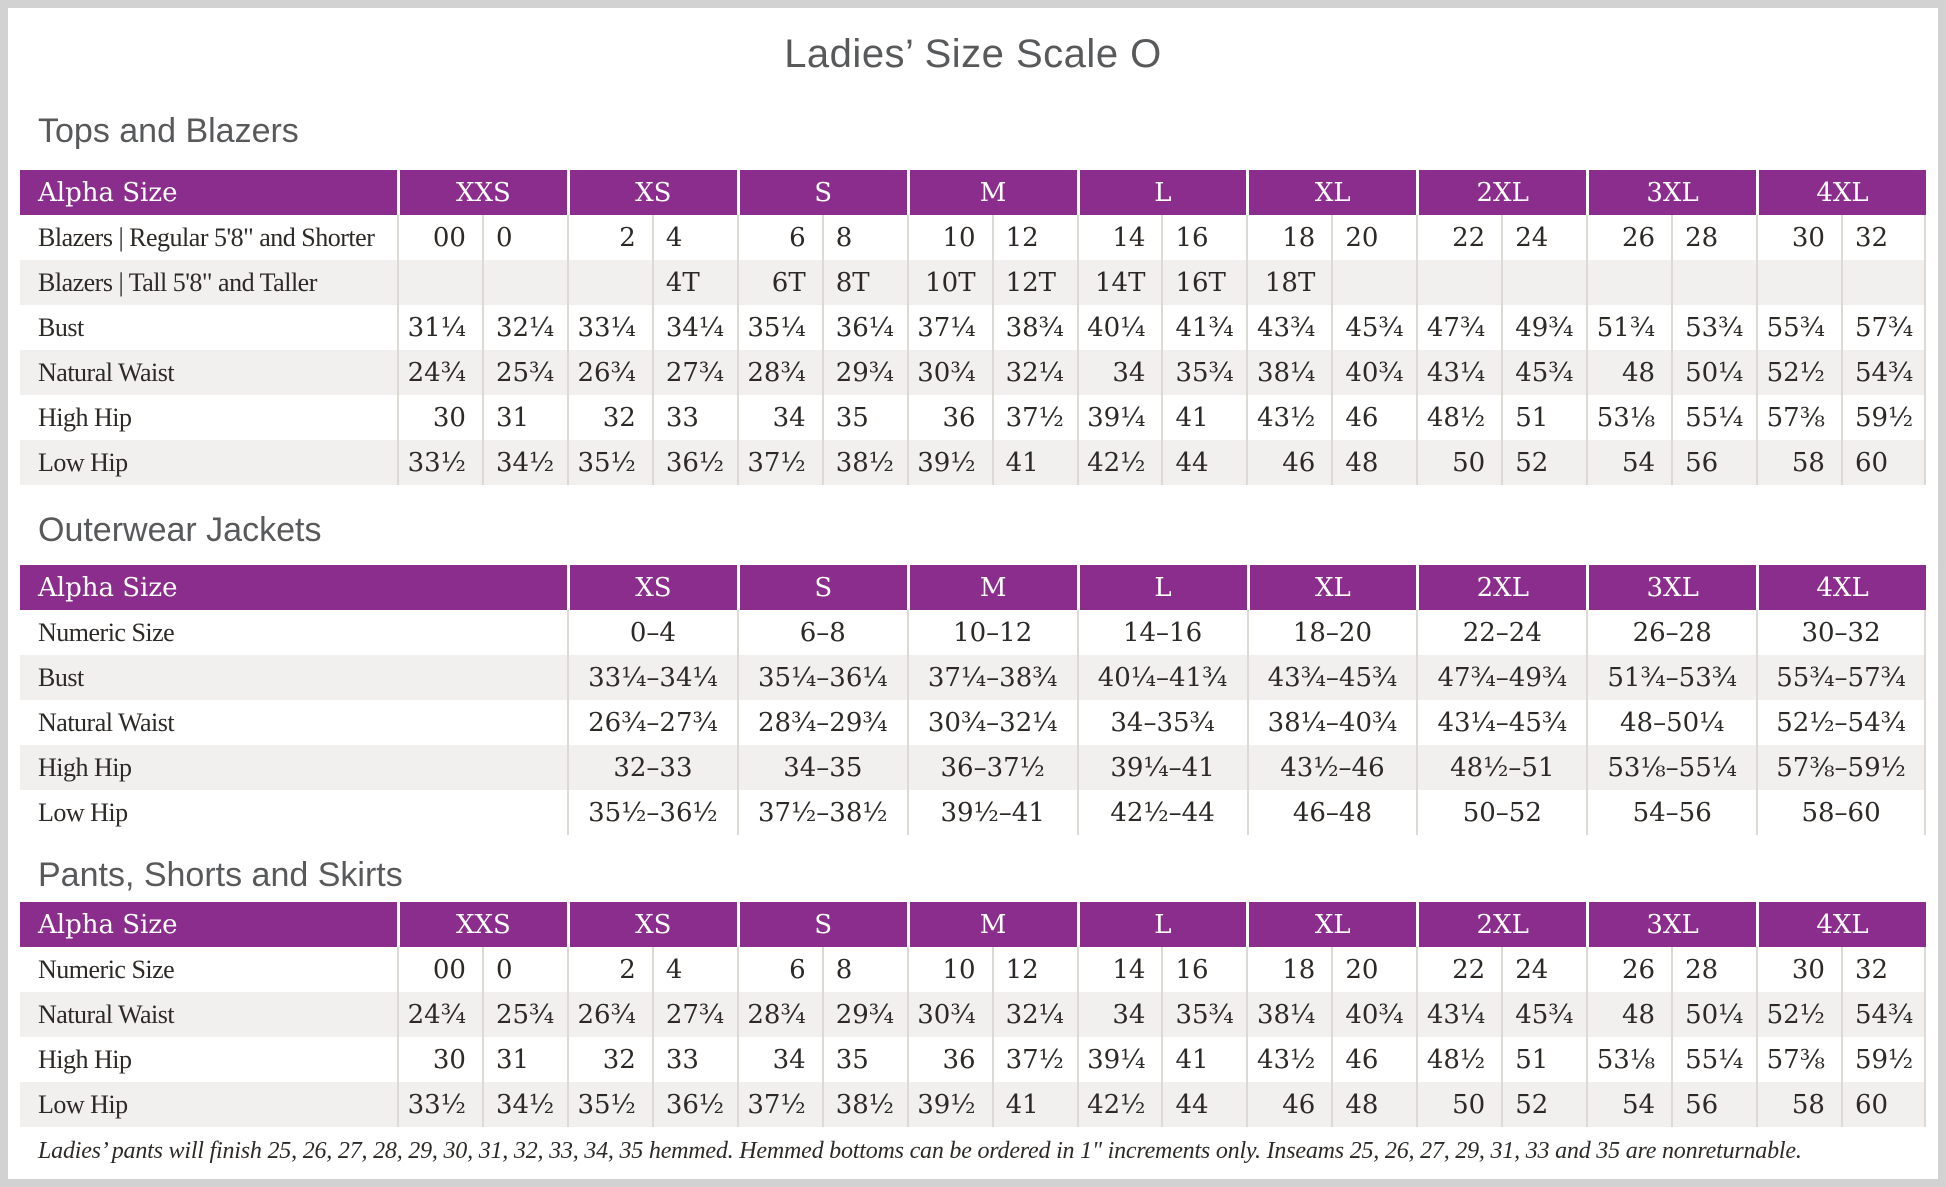 Image resolution: width=1946 pixels, height=1187 pixels. What do you see at coordinates (1034, 1059) in the screenshot?
I see `size-cell: 37½` at bounding box center [1034, 1059].